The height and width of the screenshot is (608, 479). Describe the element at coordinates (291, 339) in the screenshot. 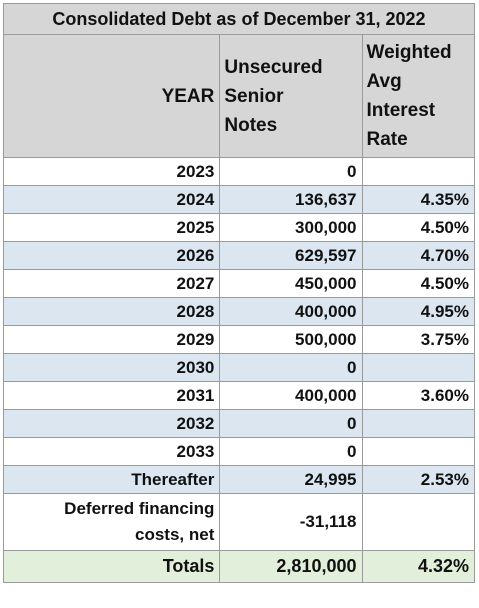

I see `notes-cell: 500,000` at that location.